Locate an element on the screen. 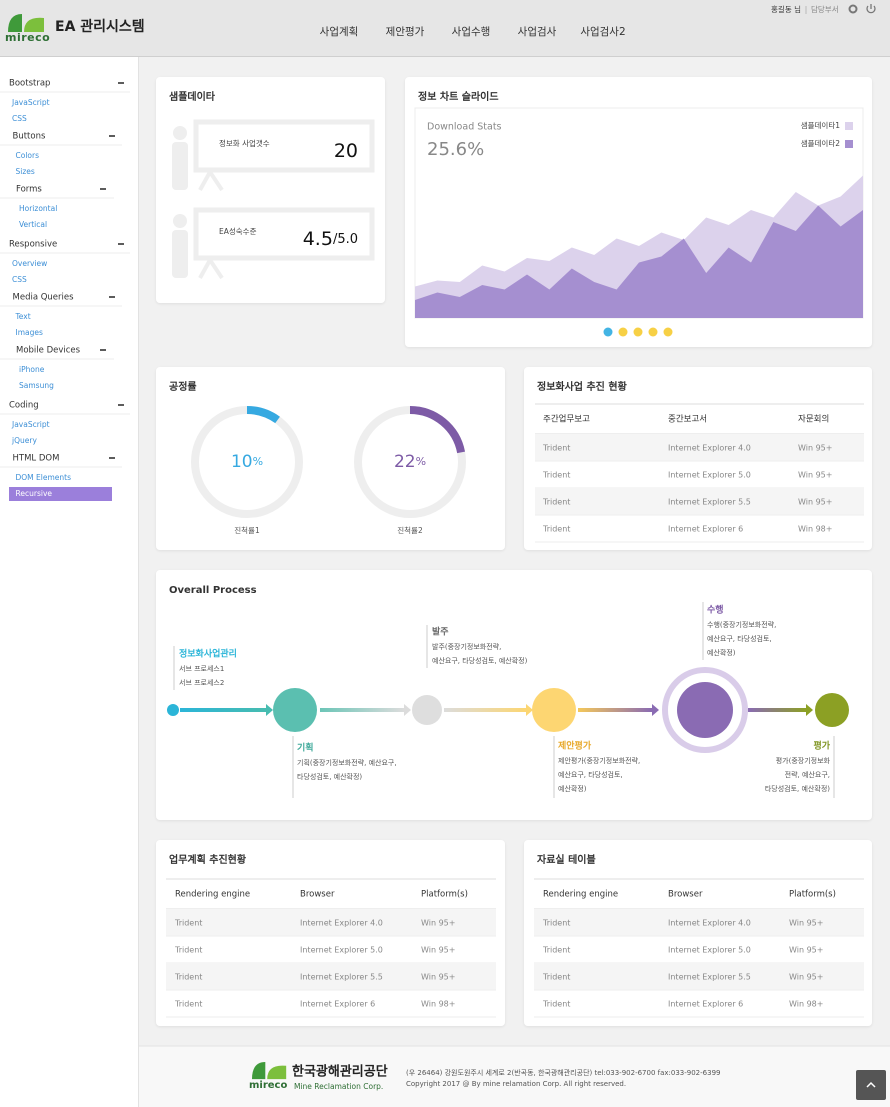  sidebar-link: Samsung is located at coordinates (36, 385).